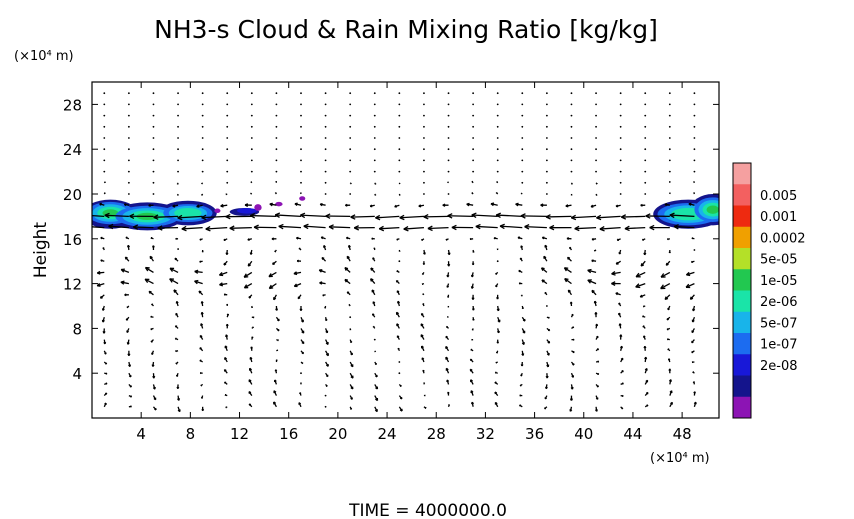  Describe the element at coordinates (288, 434) in the screenshot. I see `x-tick-label: 16` at that location.